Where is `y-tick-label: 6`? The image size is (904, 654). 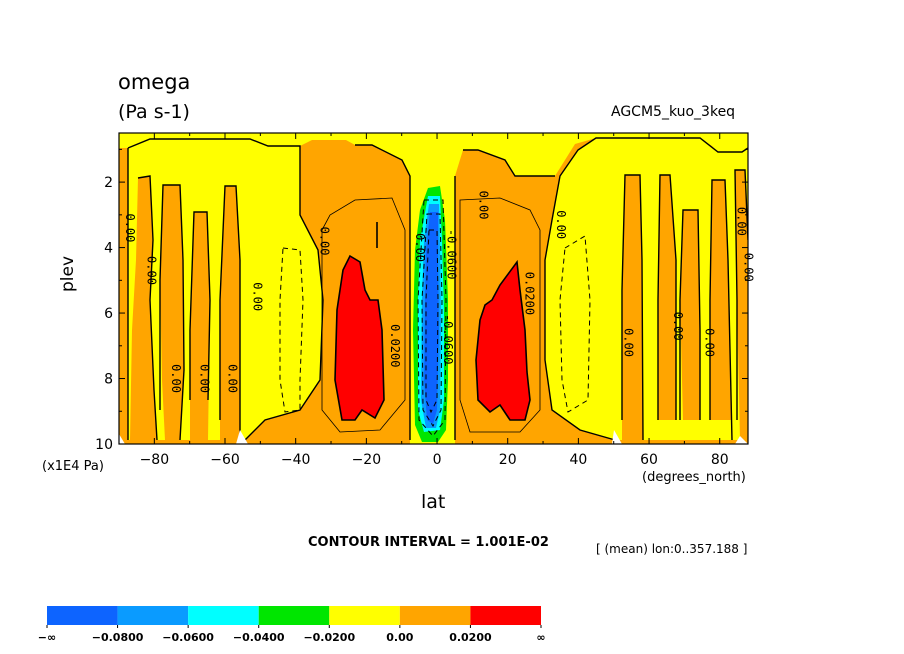
y-tick-label: 6 is located at coordinates (108, 314).